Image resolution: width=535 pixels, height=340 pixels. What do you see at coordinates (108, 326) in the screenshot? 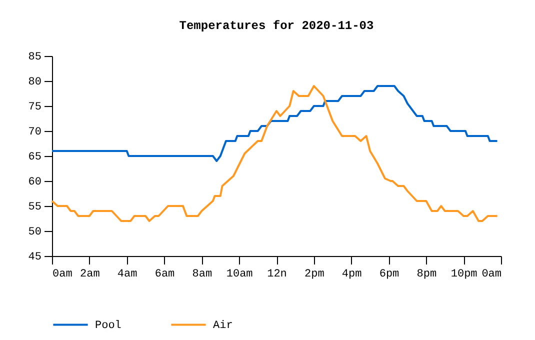
I see `legend-label: Pool` at bounding box center [108, 326].